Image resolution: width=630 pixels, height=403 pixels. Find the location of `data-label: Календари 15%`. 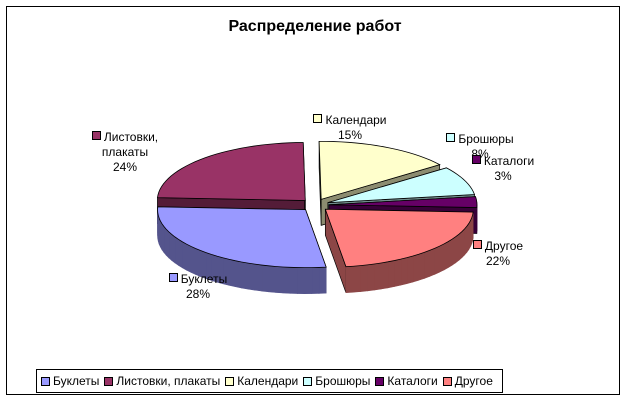

data-label: Календари 15% is located at coordinates (350, 128).